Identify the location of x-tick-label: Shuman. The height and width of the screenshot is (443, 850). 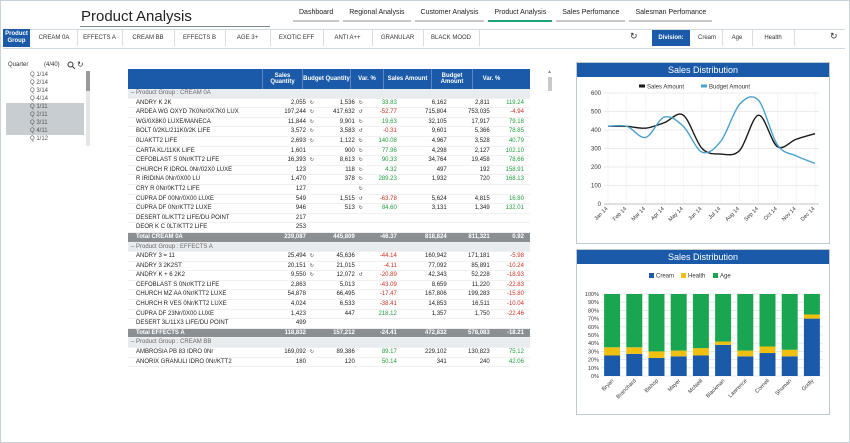
(783, 387).